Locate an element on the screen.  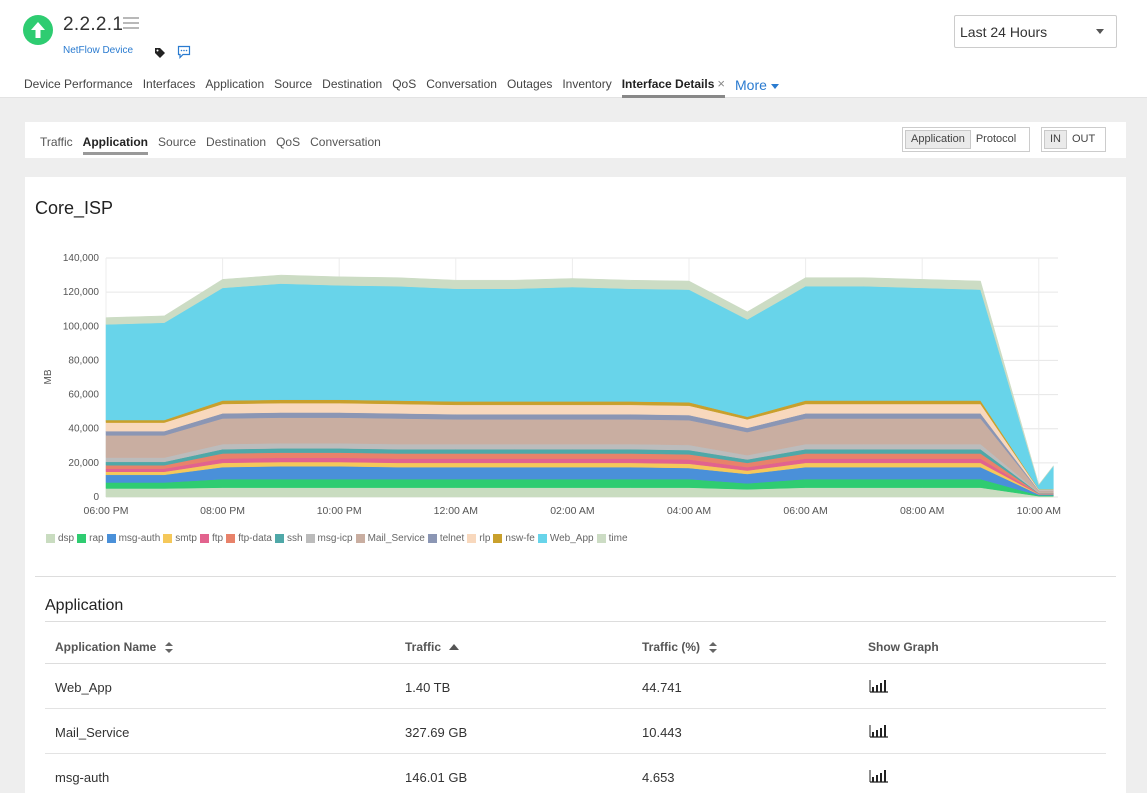
time-range-select: Last 24 Hours is located at coordinates (1035, 31).